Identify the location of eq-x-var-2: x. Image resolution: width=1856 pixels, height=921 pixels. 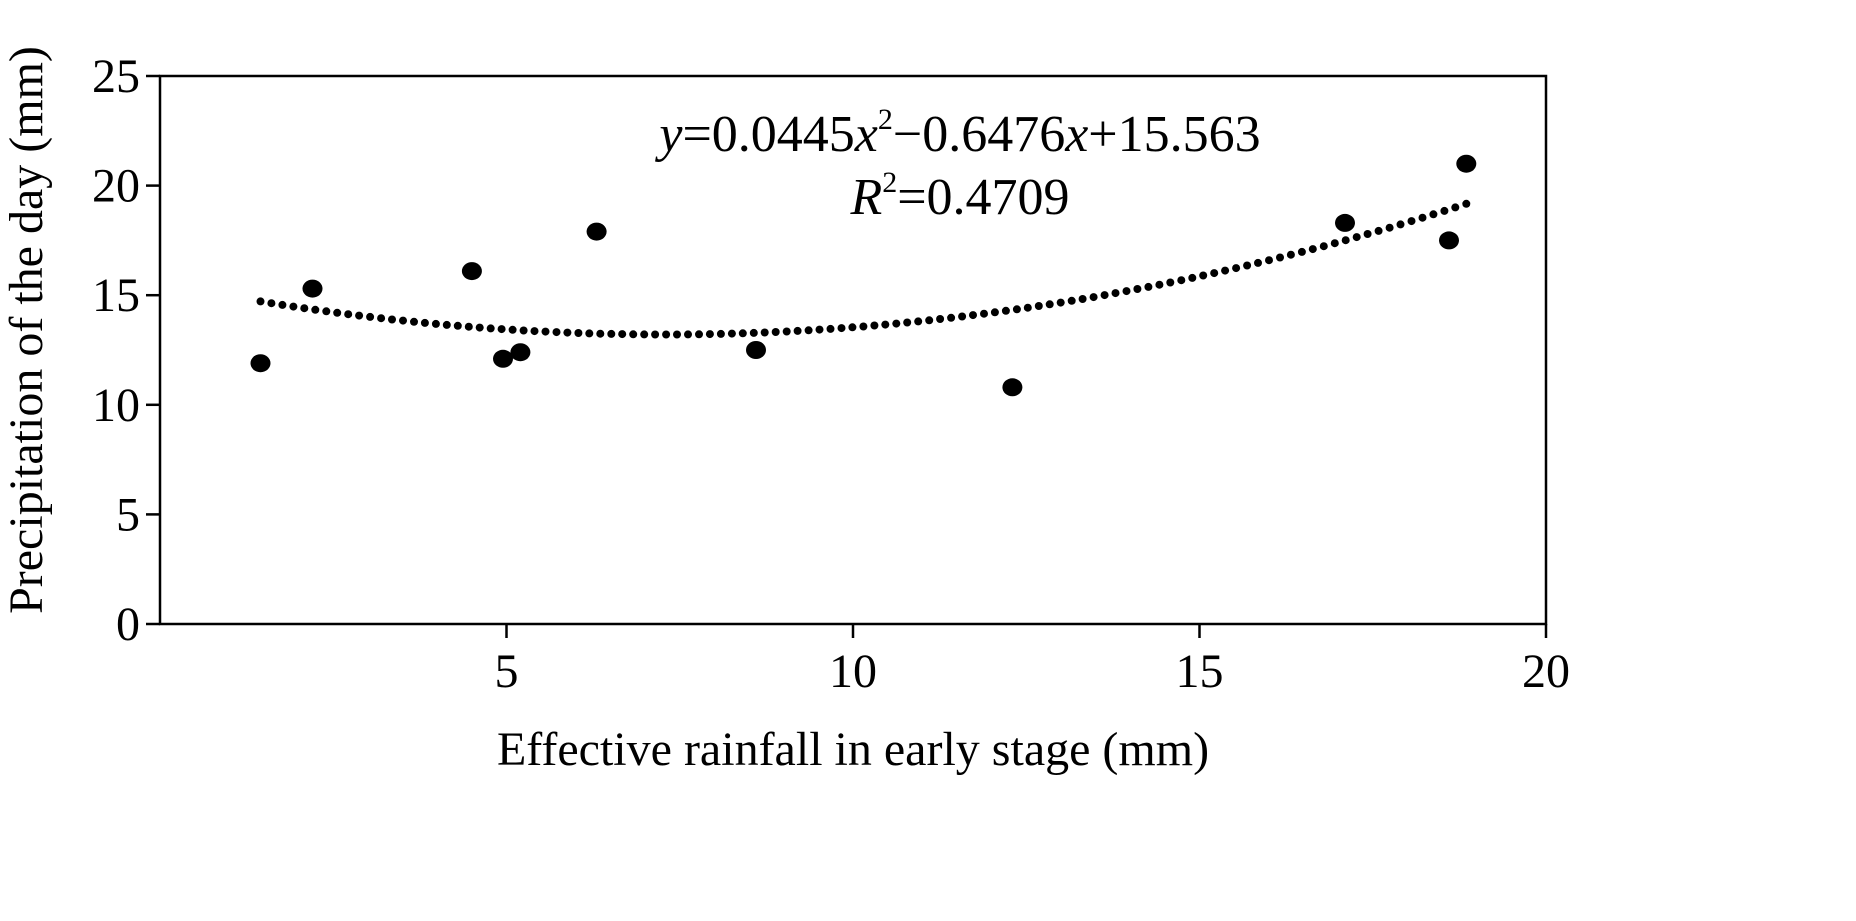
(1076, 134).